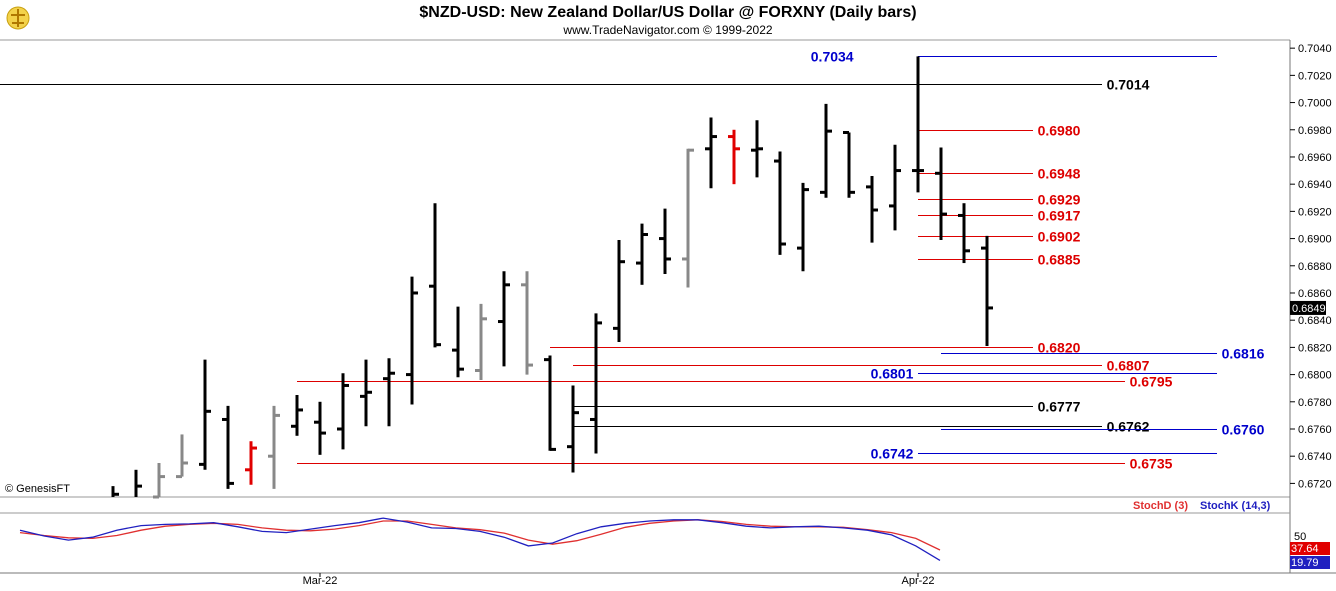 The height and width of the screenshot is (591, 1336). Describe the element at coordinates (917, 581) in the screenshot. I see `x-tick-label: Apr-22` at that location.